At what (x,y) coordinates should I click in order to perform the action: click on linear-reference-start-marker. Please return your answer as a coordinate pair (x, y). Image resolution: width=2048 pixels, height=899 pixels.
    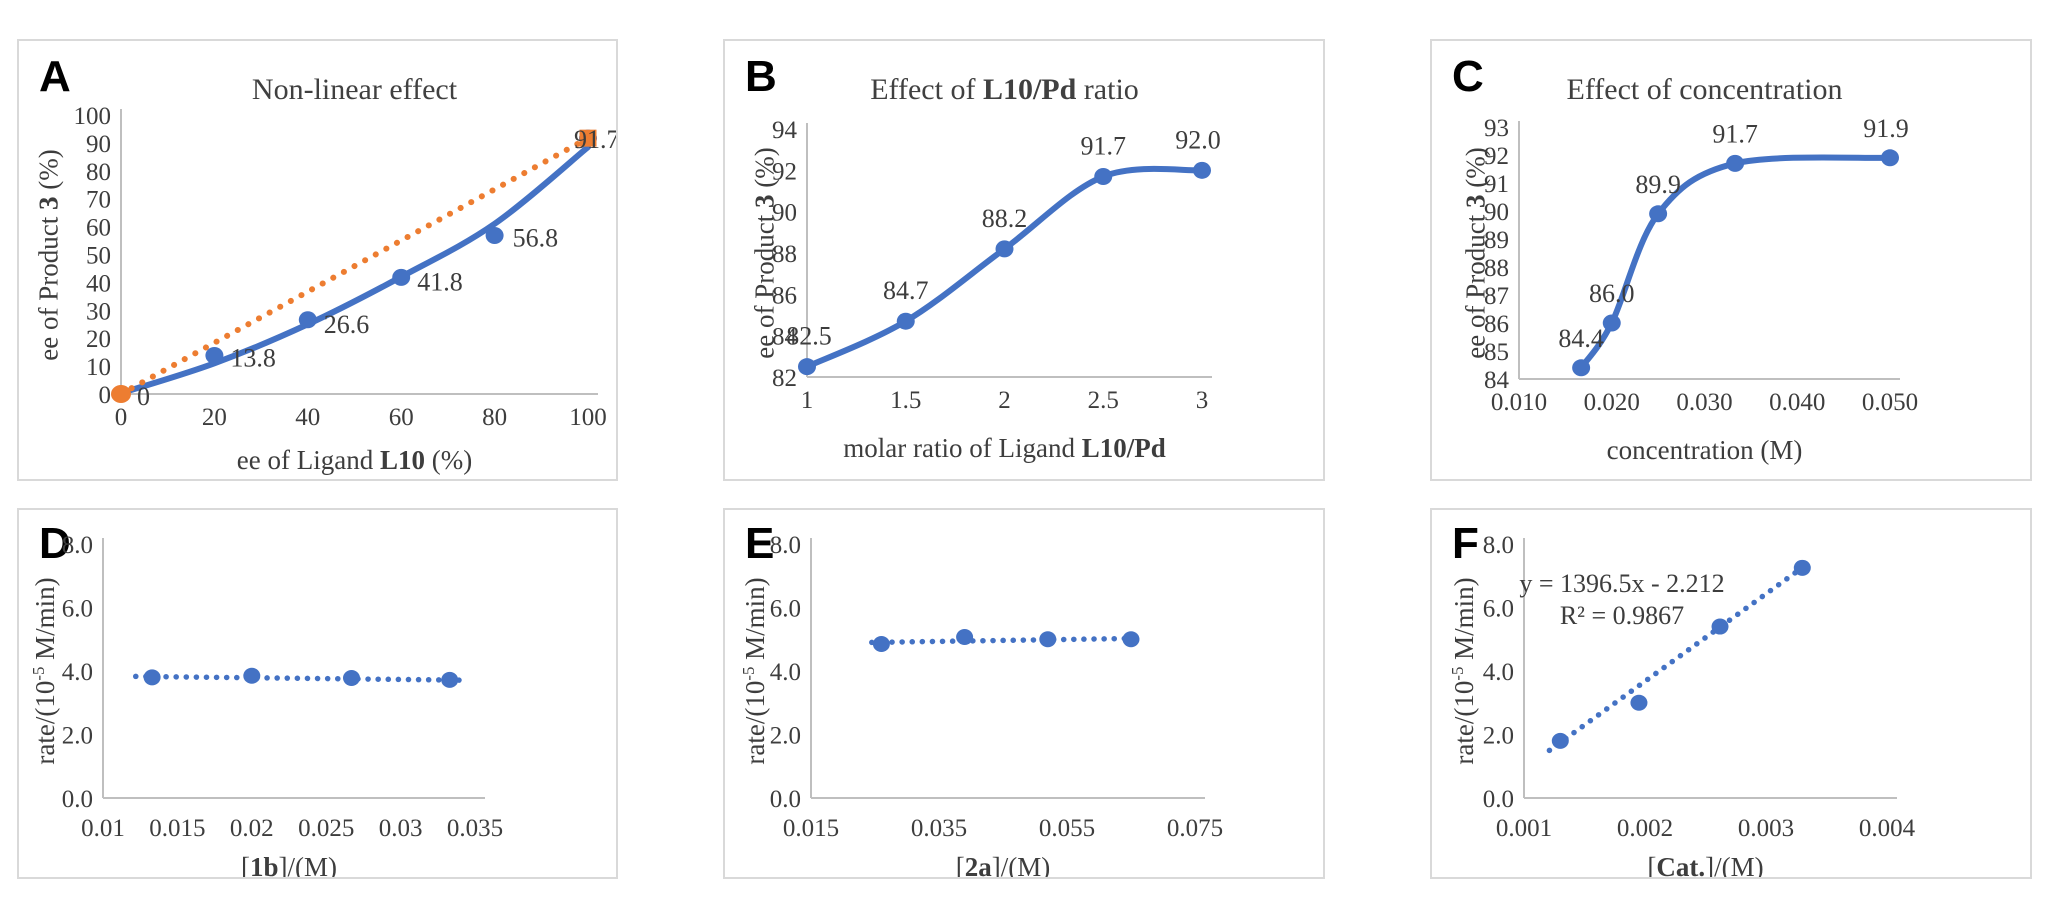
    Looking at the image, I should click on (121, 394).